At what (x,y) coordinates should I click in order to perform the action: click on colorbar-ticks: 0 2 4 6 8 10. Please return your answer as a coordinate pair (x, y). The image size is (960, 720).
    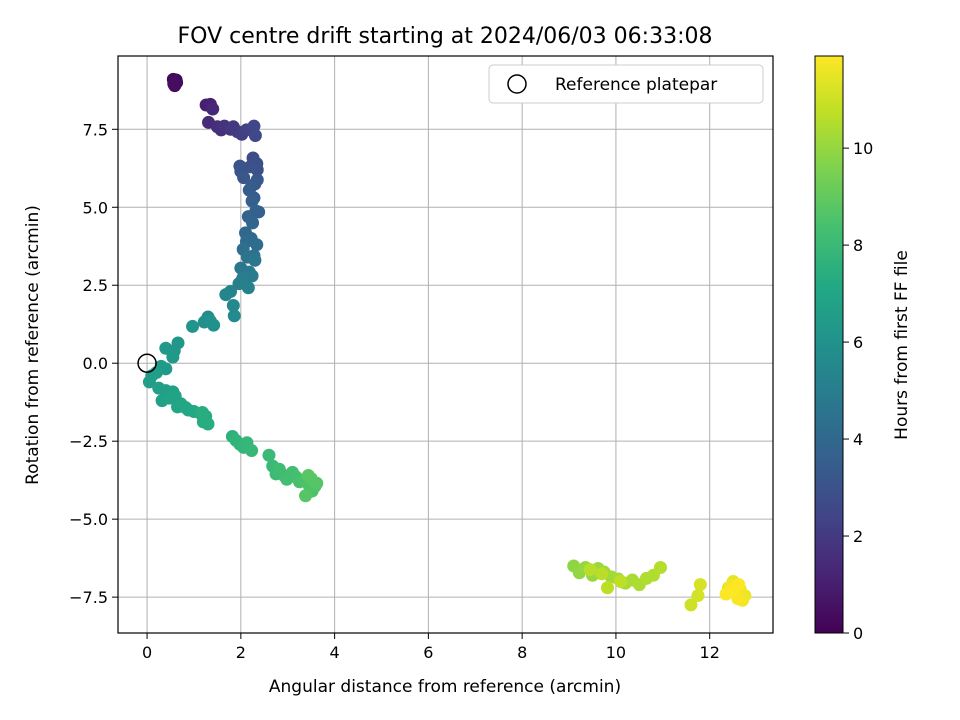
    Looking at the image, I should click on (858, 391).